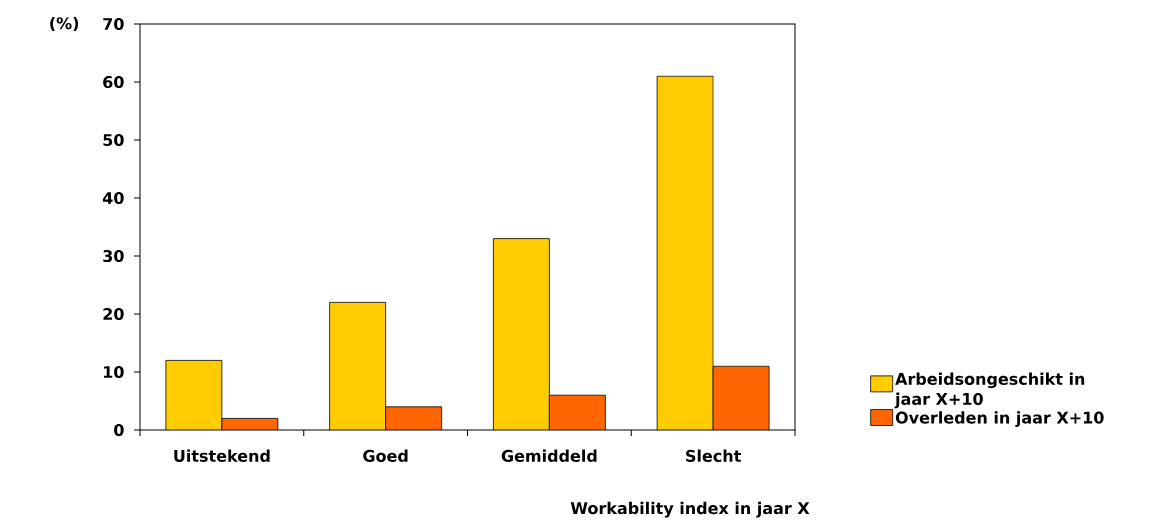 This screenshot has height=525, width=1166. I want to click on x-tick-label: Uitstekend, so click(222, 455).